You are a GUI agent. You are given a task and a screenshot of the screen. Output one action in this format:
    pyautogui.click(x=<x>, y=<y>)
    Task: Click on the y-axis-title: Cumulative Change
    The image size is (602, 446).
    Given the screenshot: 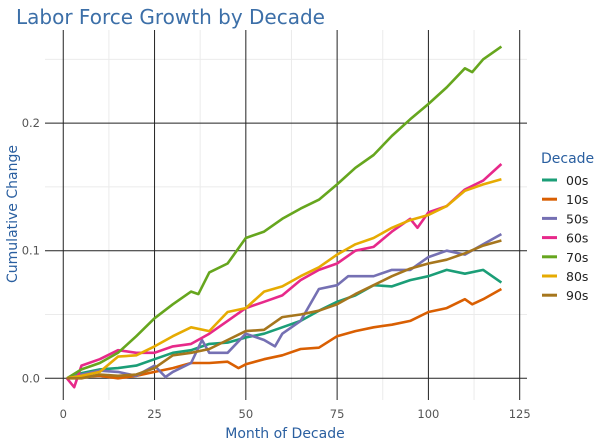 What is the action you would take?
    pyautogui.click(x=13, y=214)
    